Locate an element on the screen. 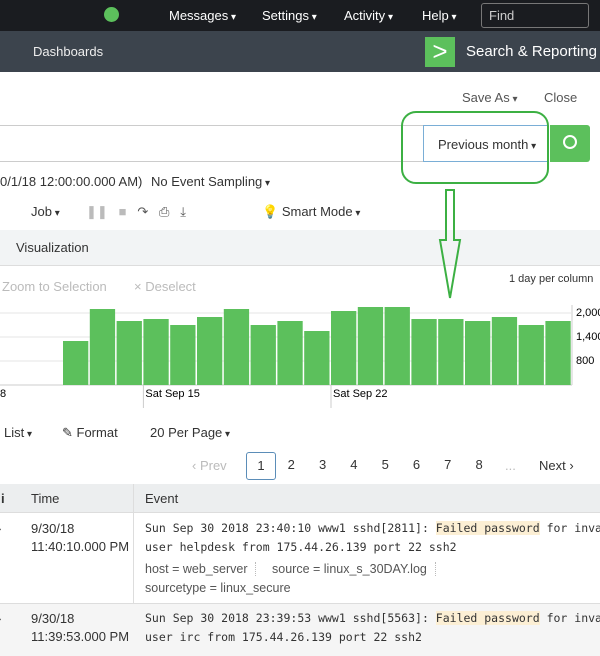  list-menu: List is located at coordinates (18, 432).